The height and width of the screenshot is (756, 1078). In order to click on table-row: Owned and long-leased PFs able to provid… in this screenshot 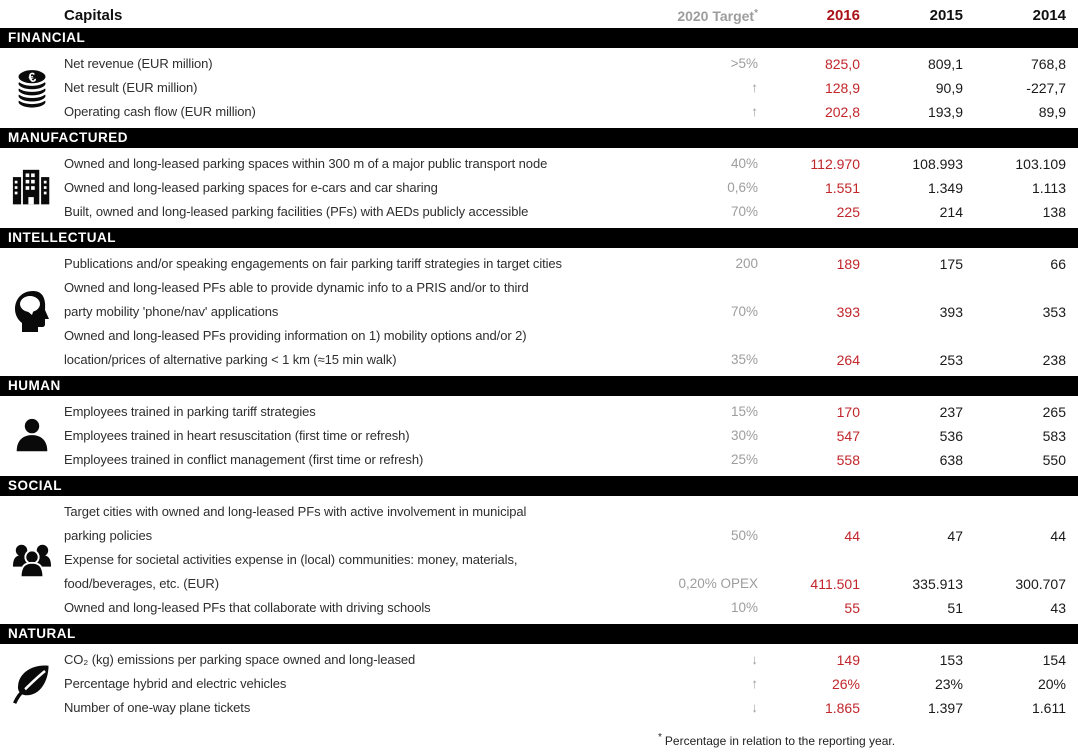, I will do `click(565, 300)`.